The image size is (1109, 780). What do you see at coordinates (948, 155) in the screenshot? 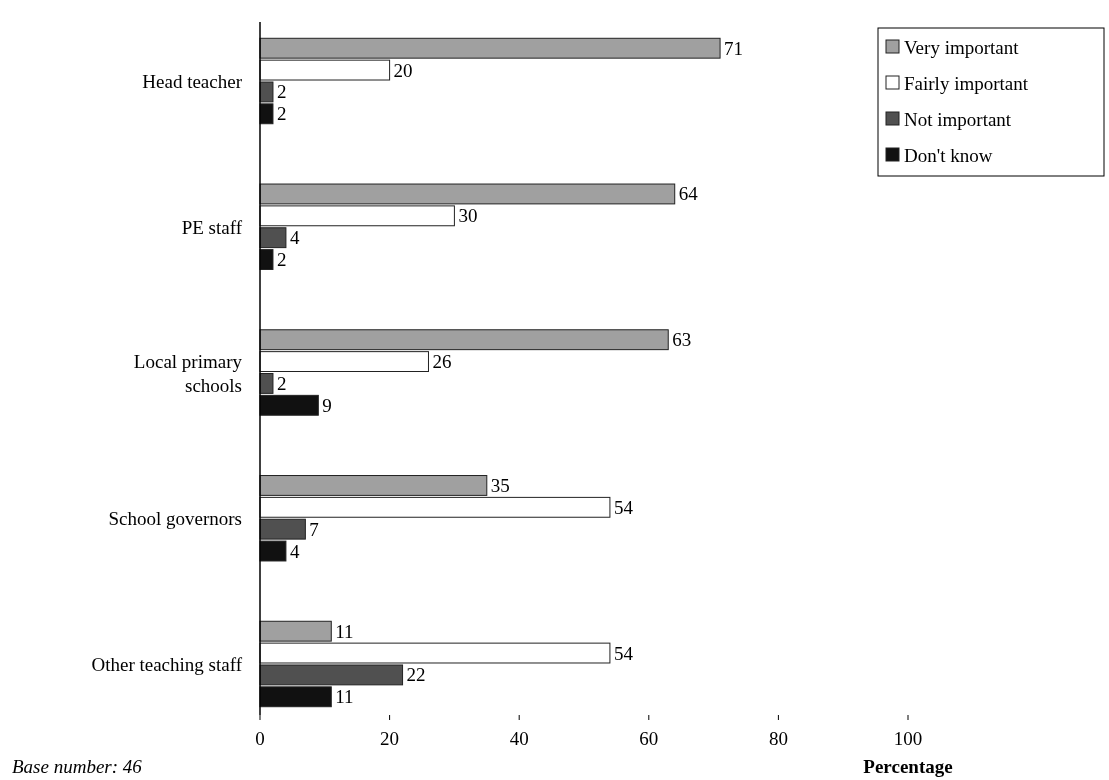
I see `legend-label: Don't know` at bounding box center [948, 155].